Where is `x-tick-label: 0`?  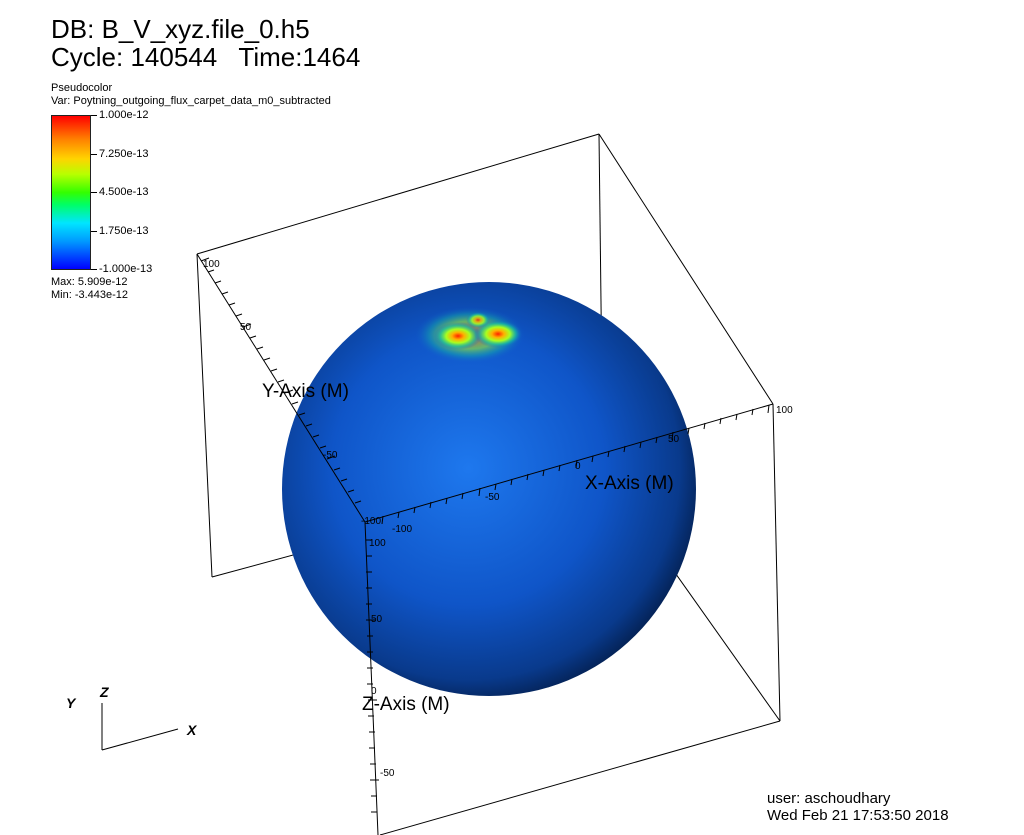
x-tick-label: 0 is located at coordinates (578, 466).